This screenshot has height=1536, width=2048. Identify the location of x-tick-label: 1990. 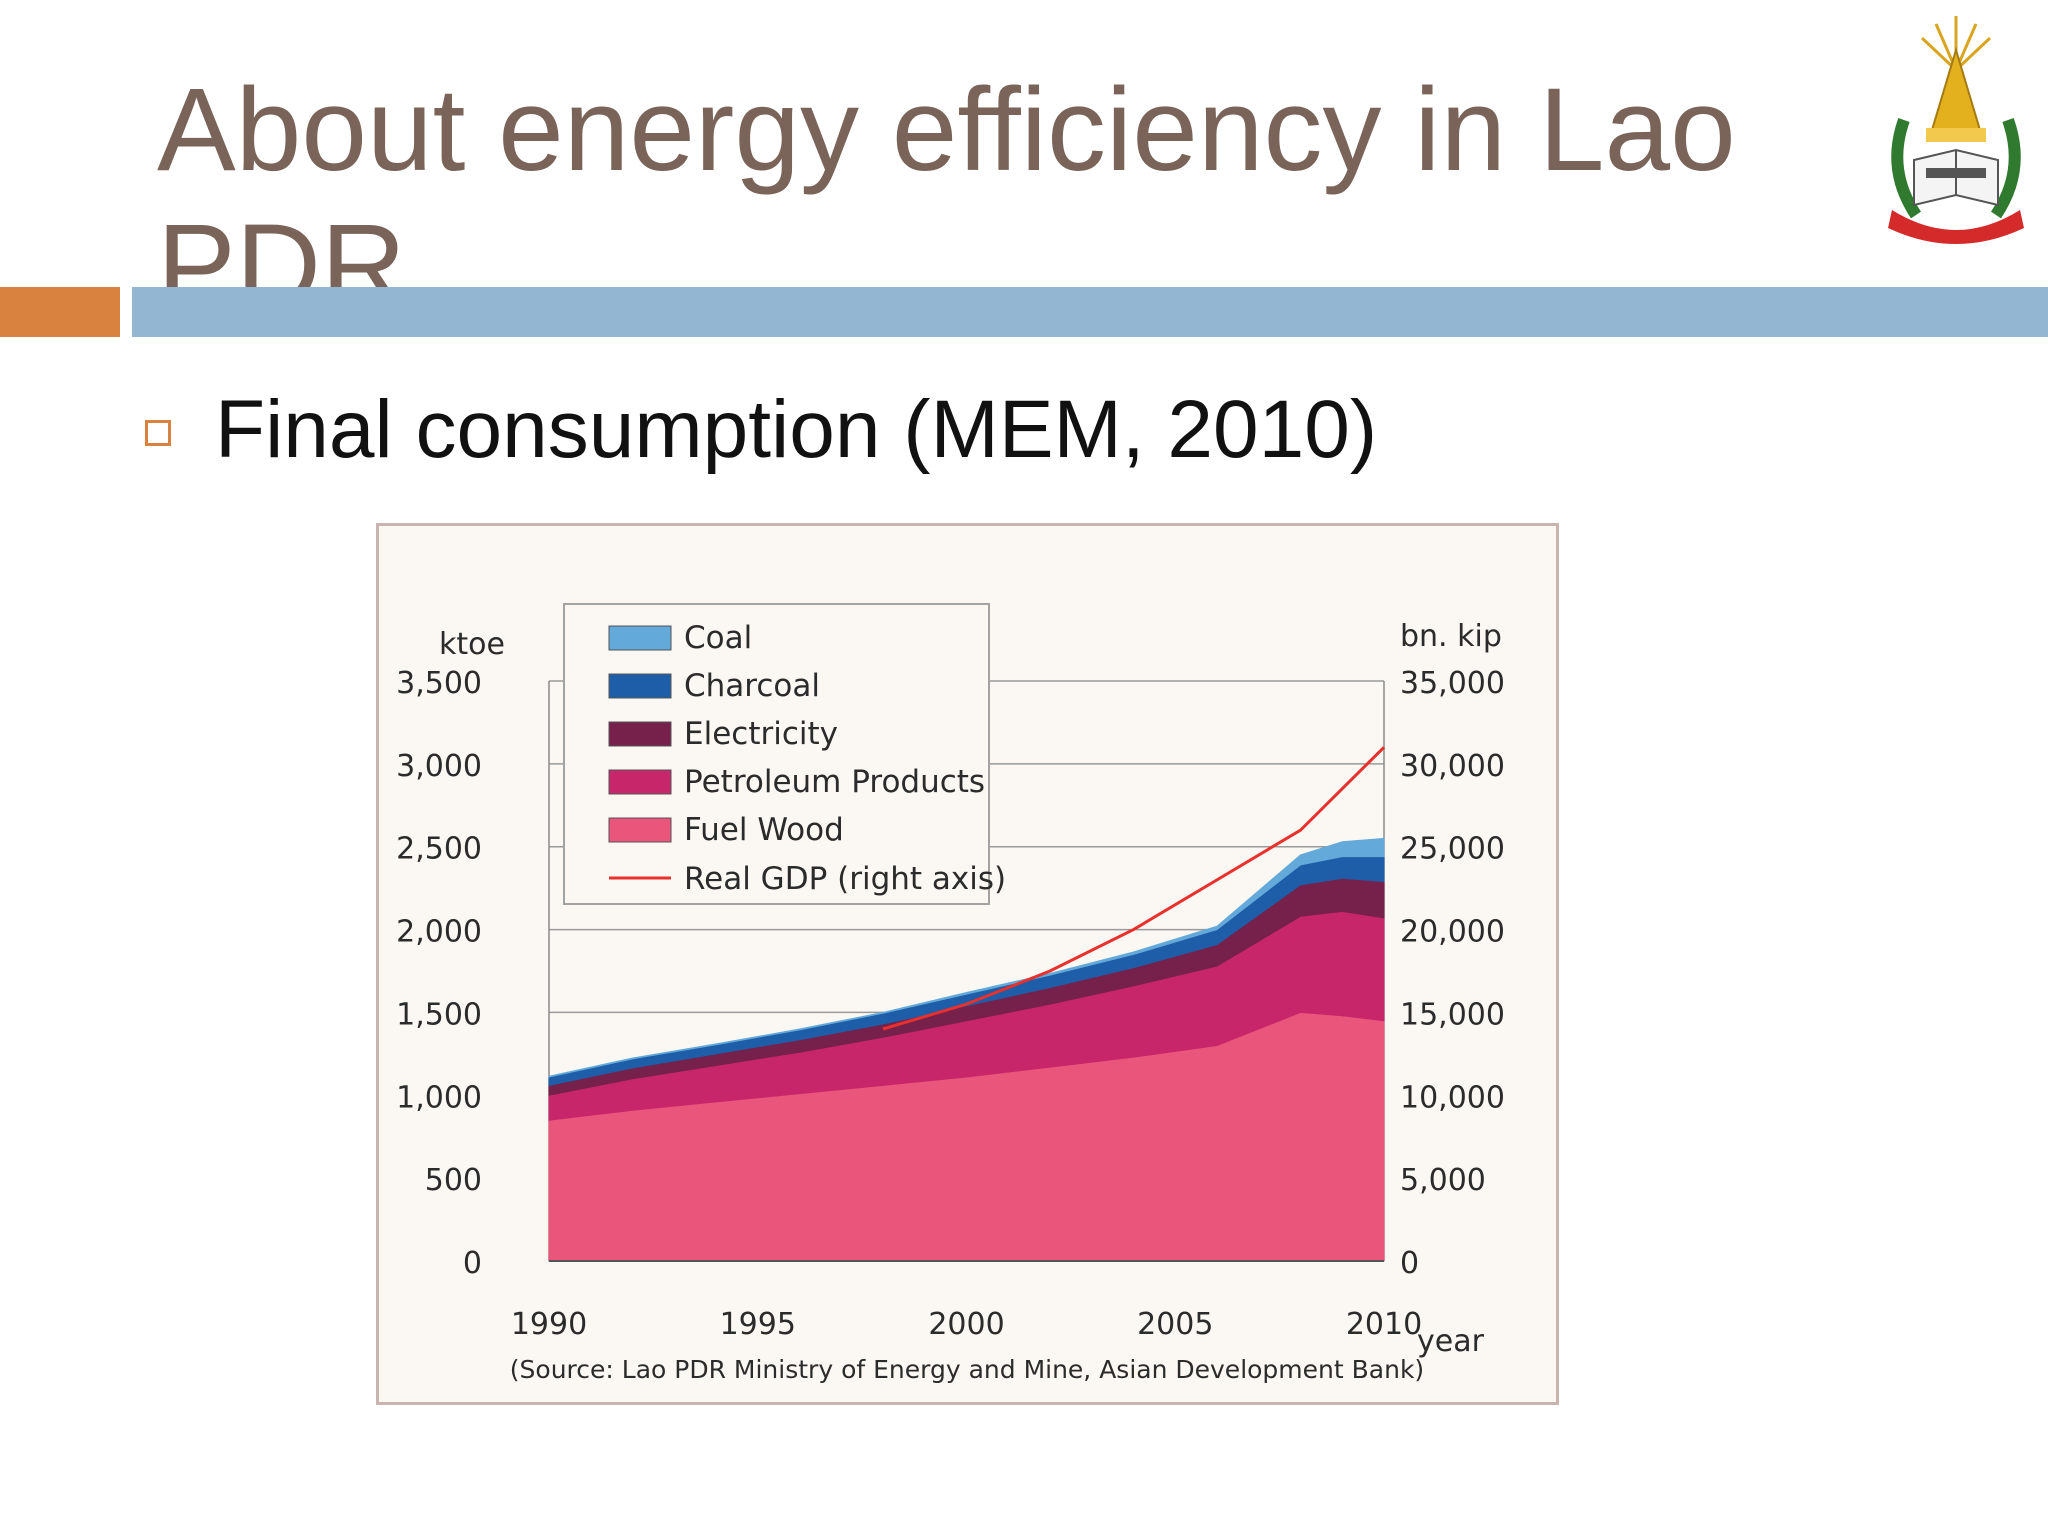
(549, 1324).